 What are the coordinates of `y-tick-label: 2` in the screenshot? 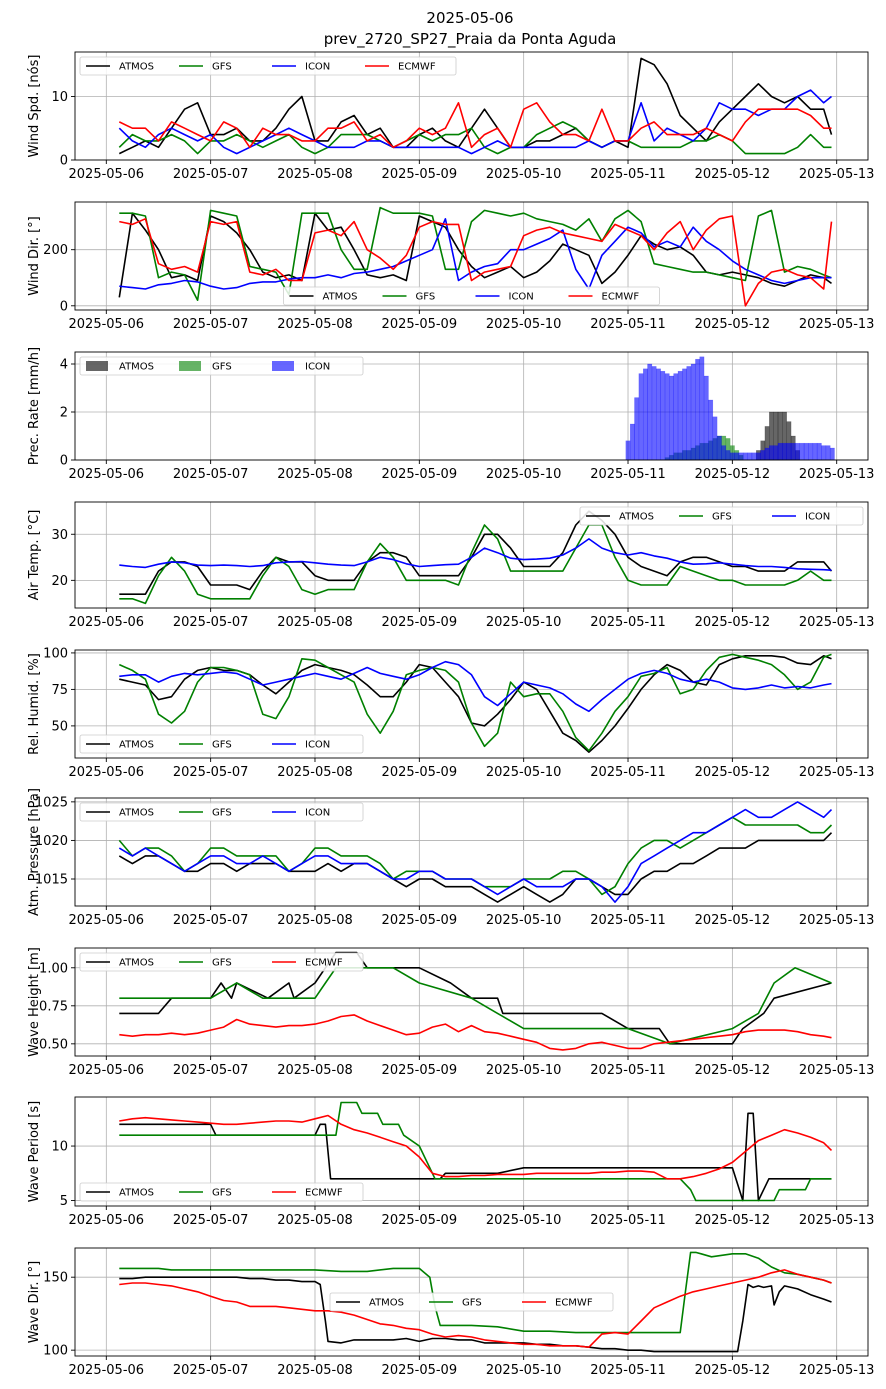 It's located at (64, 413).